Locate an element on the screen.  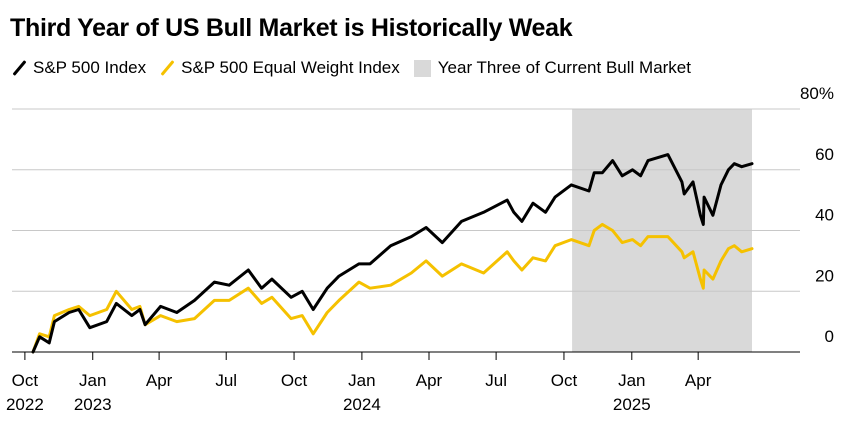
legend-label: S&P 500 Equal Weight Index is located at coordinates (290, 67).